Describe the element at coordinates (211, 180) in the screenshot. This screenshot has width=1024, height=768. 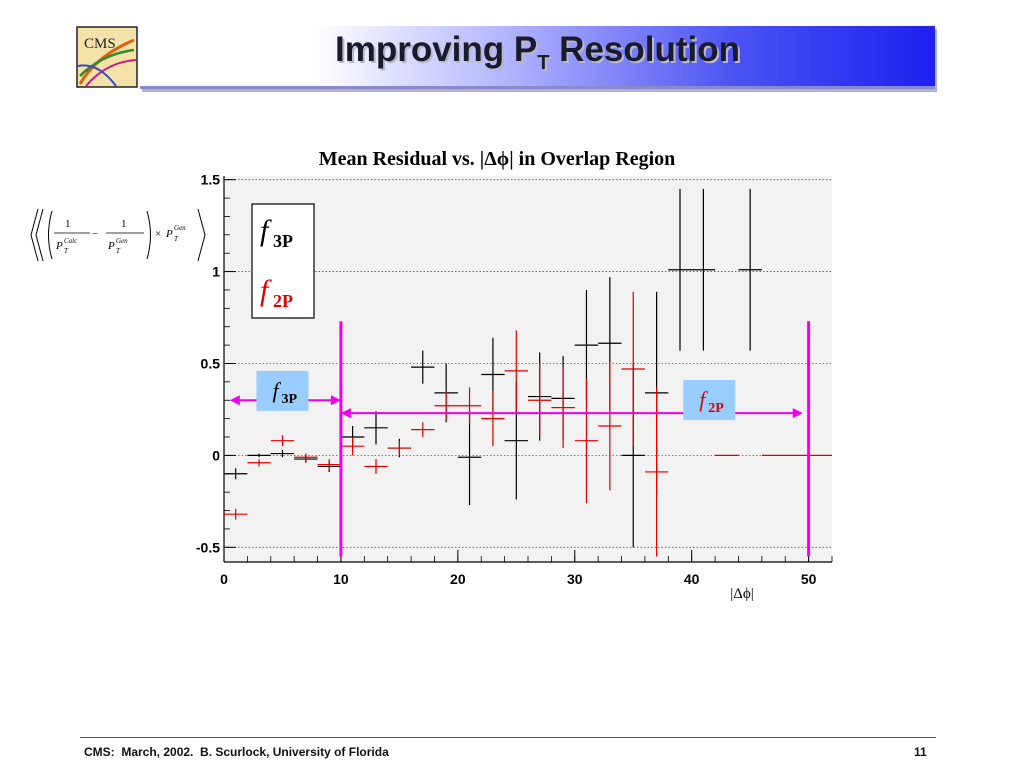
I see `y-tick-label: 1.5` at that location.